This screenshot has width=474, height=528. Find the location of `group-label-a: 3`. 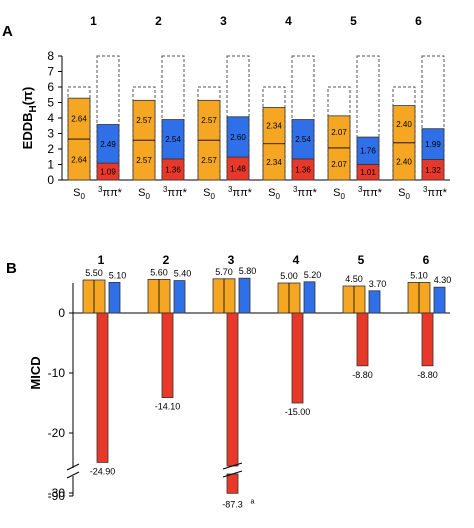

group-label-a: 3 is located at coordinates (223, 21).